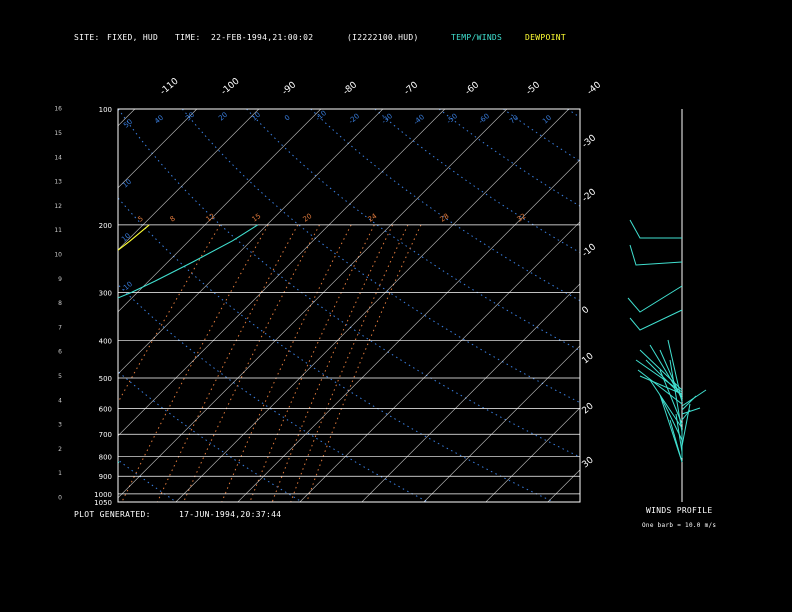 The image size is (792, 612). Describe the element at coordinates (134, 237) in the screenshot. I see `dewpoint-trace` at that location.